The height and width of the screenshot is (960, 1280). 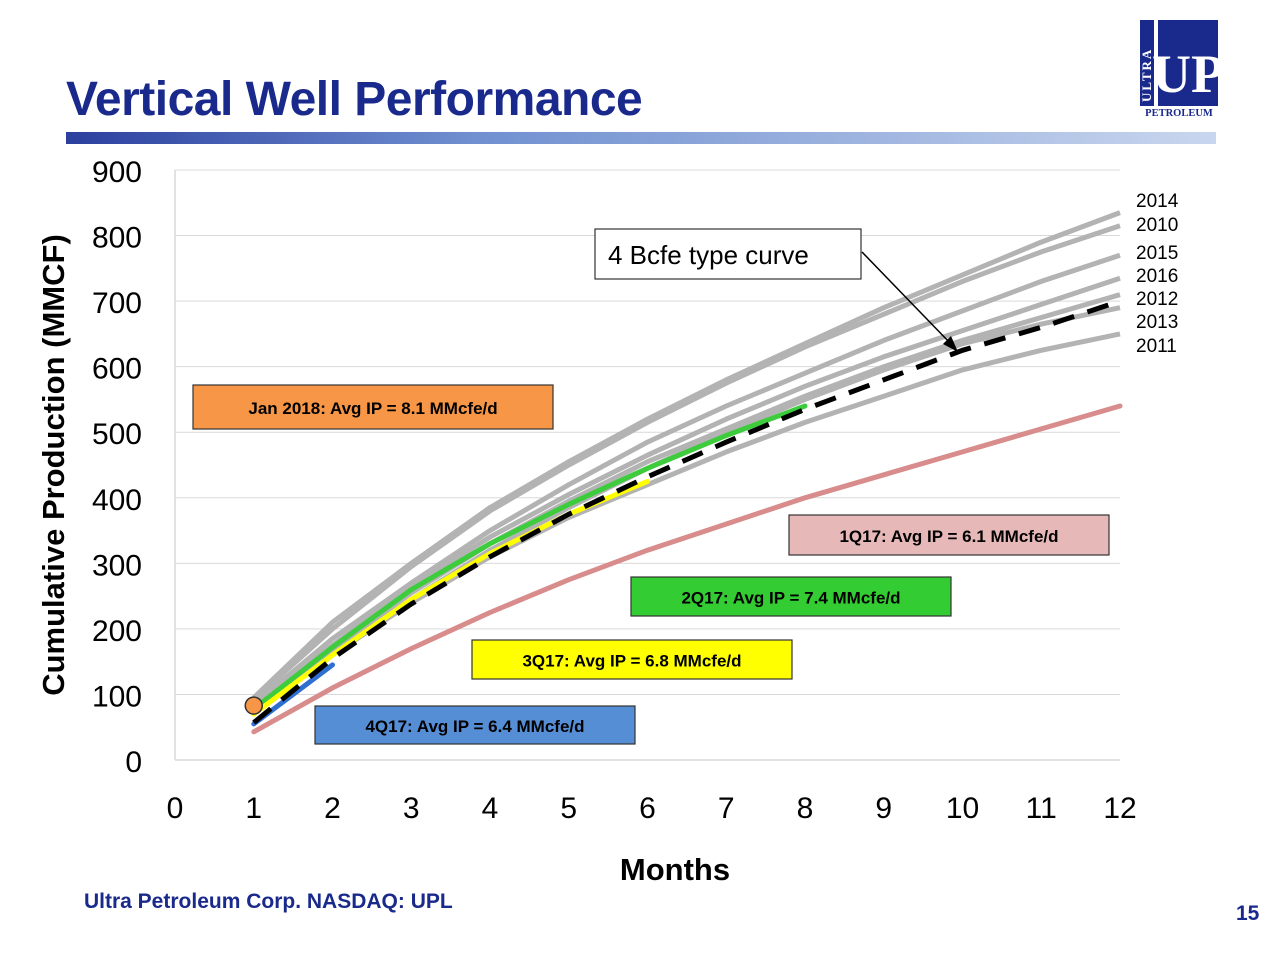 What do you see at coordinates (117, 500) in the screenshot?
I see `y-tick-label: 400` at bounding box center [117, 500].